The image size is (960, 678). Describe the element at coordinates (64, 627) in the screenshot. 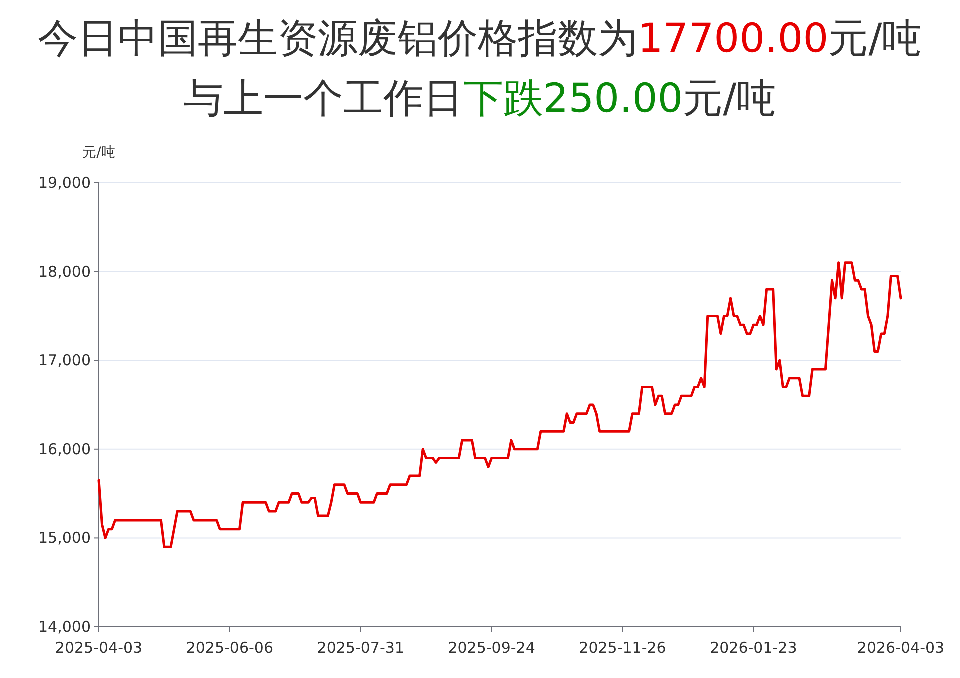

I see `y-tick-label: 14,000` at that location.